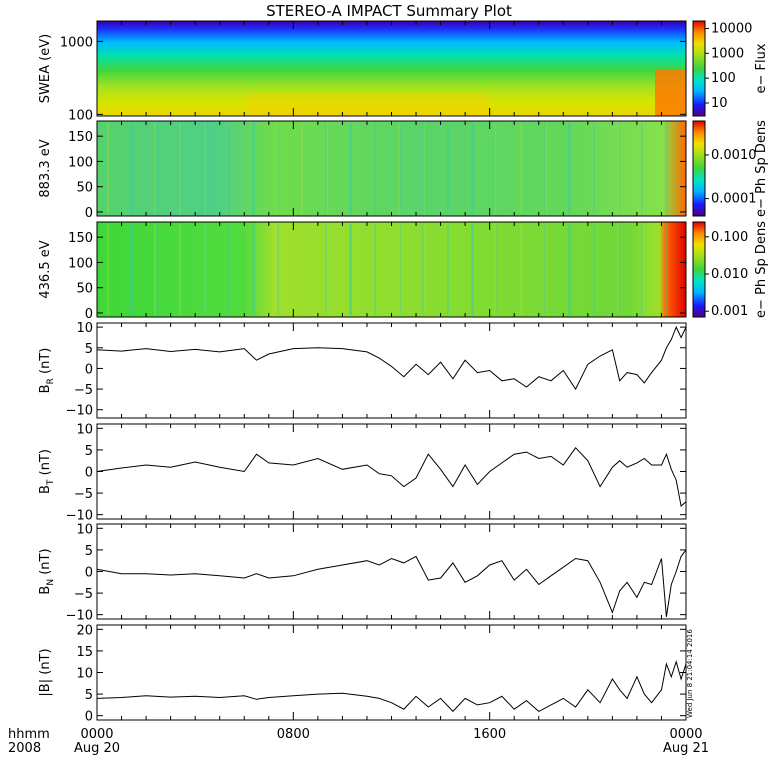 The height and width of the screenshot is (784, 780). I want to click on panel-7: |B| (nT) 0 5 10 15 20, so click(362, 674).